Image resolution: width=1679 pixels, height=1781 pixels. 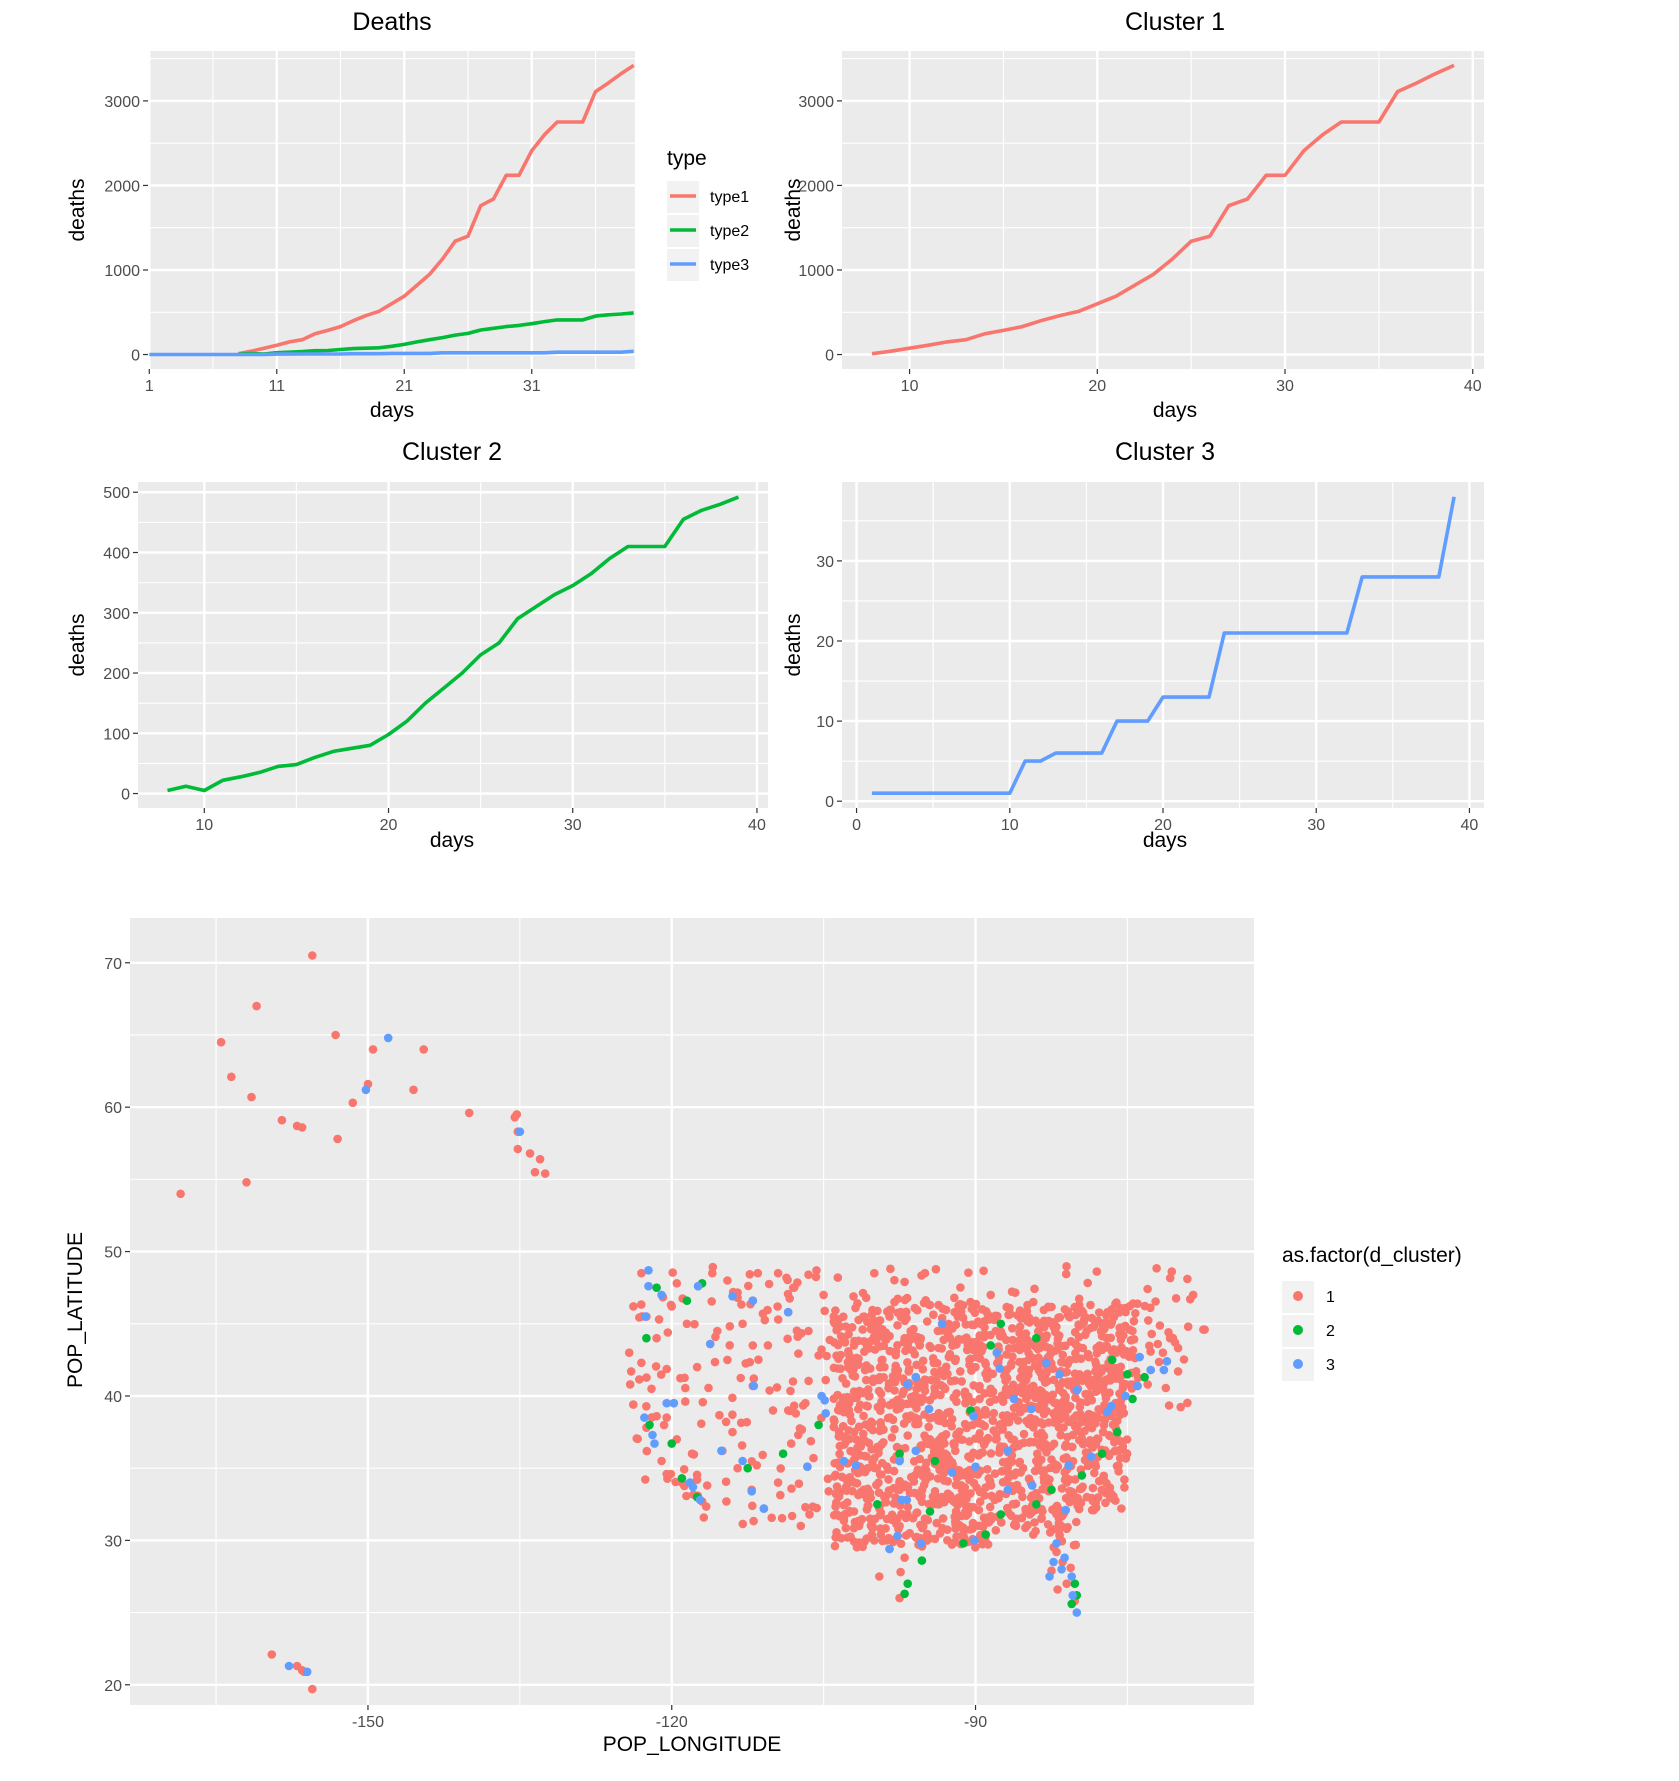 I want to click on legend-label: type3, so click(x=729, y=265).